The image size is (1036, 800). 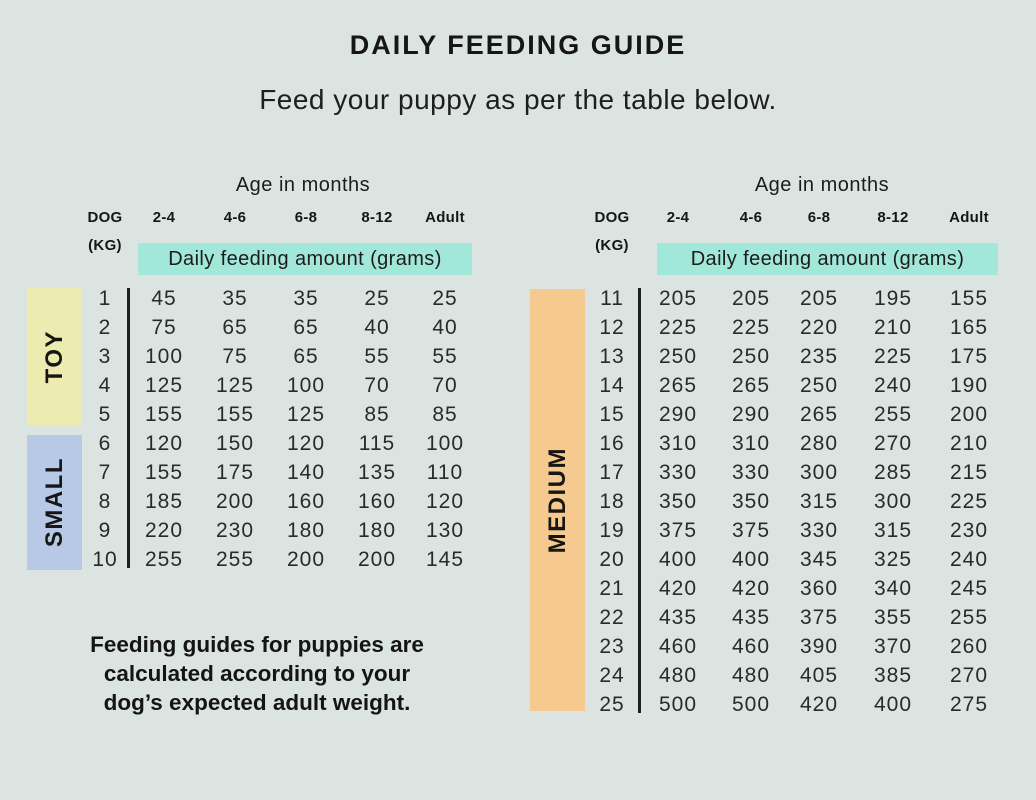 What do you see at coordinates (612, 646) in the screenshot?
I see `dog-weight-kg: 23` at bounding box center [612, 646].